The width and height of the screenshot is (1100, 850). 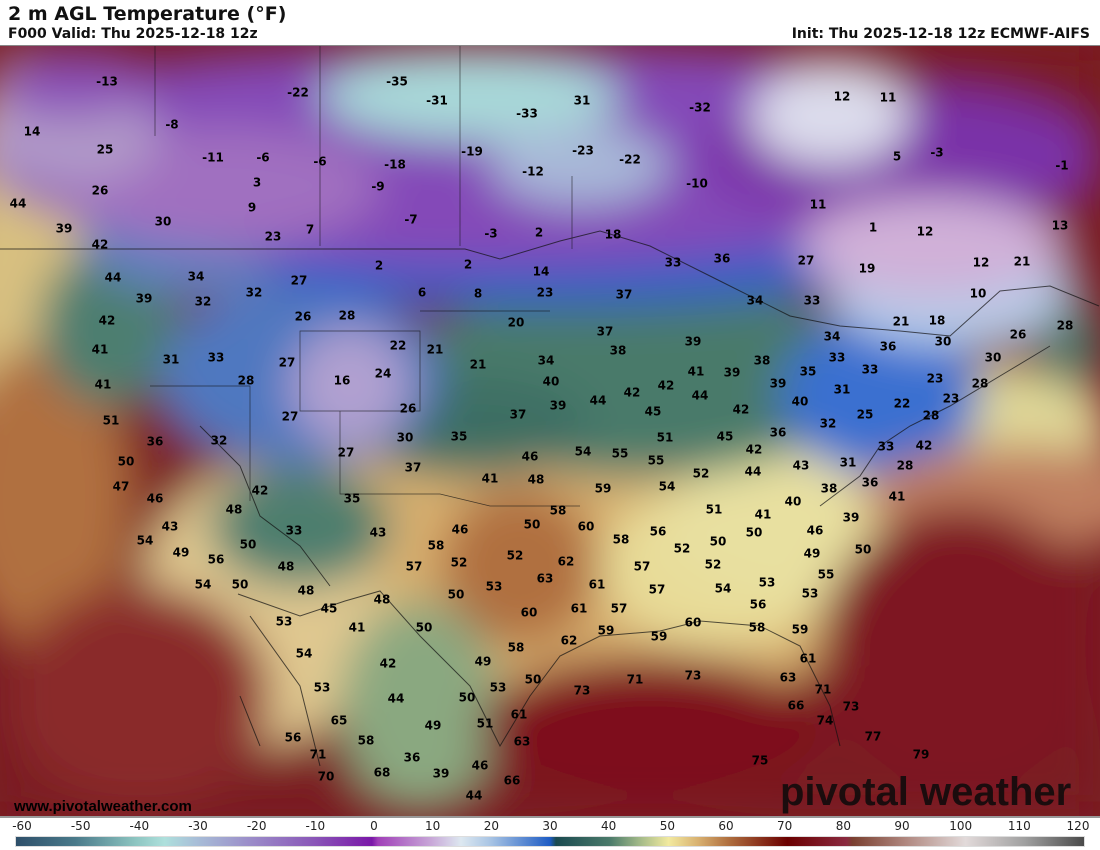 I want to click on temperature-label: 2, so click(x=379, y=265).